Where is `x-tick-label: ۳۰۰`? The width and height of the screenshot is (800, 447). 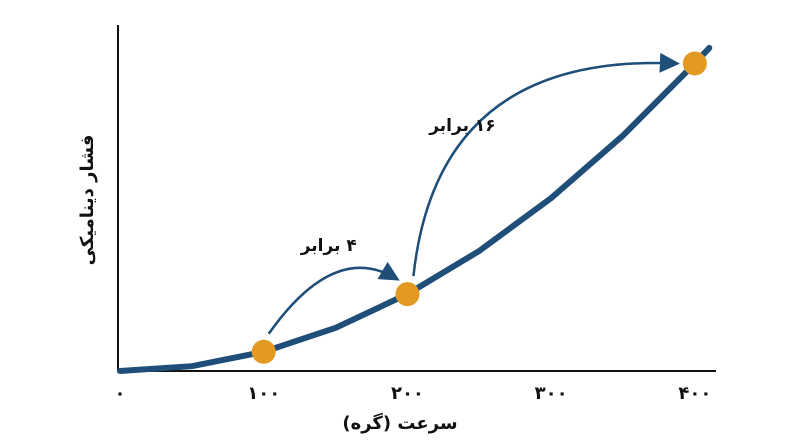
x-tick-label: ۳۰۰ is located at coordinates (551, 393).